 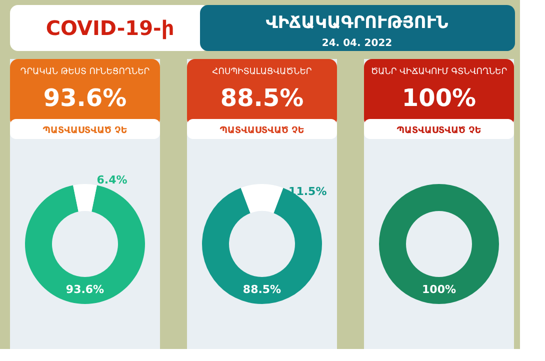 What do you see at coordinates (85, 289) in the screenshot?
I see `data-label: 93.6%` at bounding box center [85, 289].